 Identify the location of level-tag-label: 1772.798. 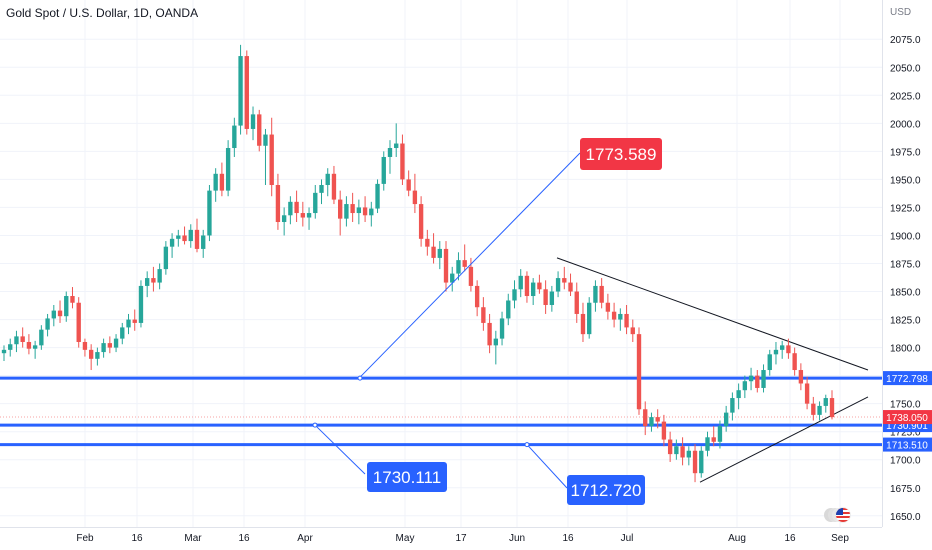
(907, 379).